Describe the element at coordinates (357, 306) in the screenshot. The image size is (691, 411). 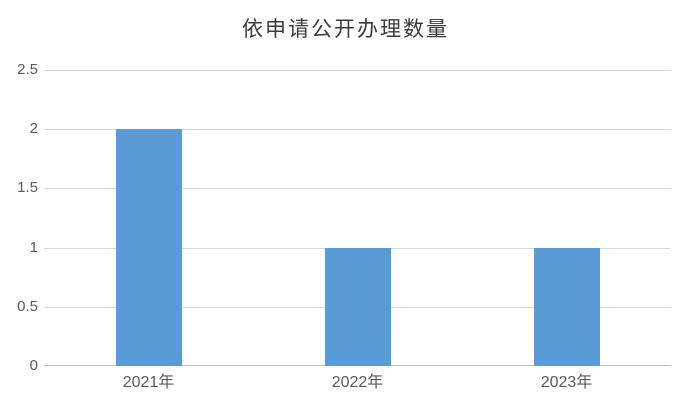
I see `bar-2022年` at that location.